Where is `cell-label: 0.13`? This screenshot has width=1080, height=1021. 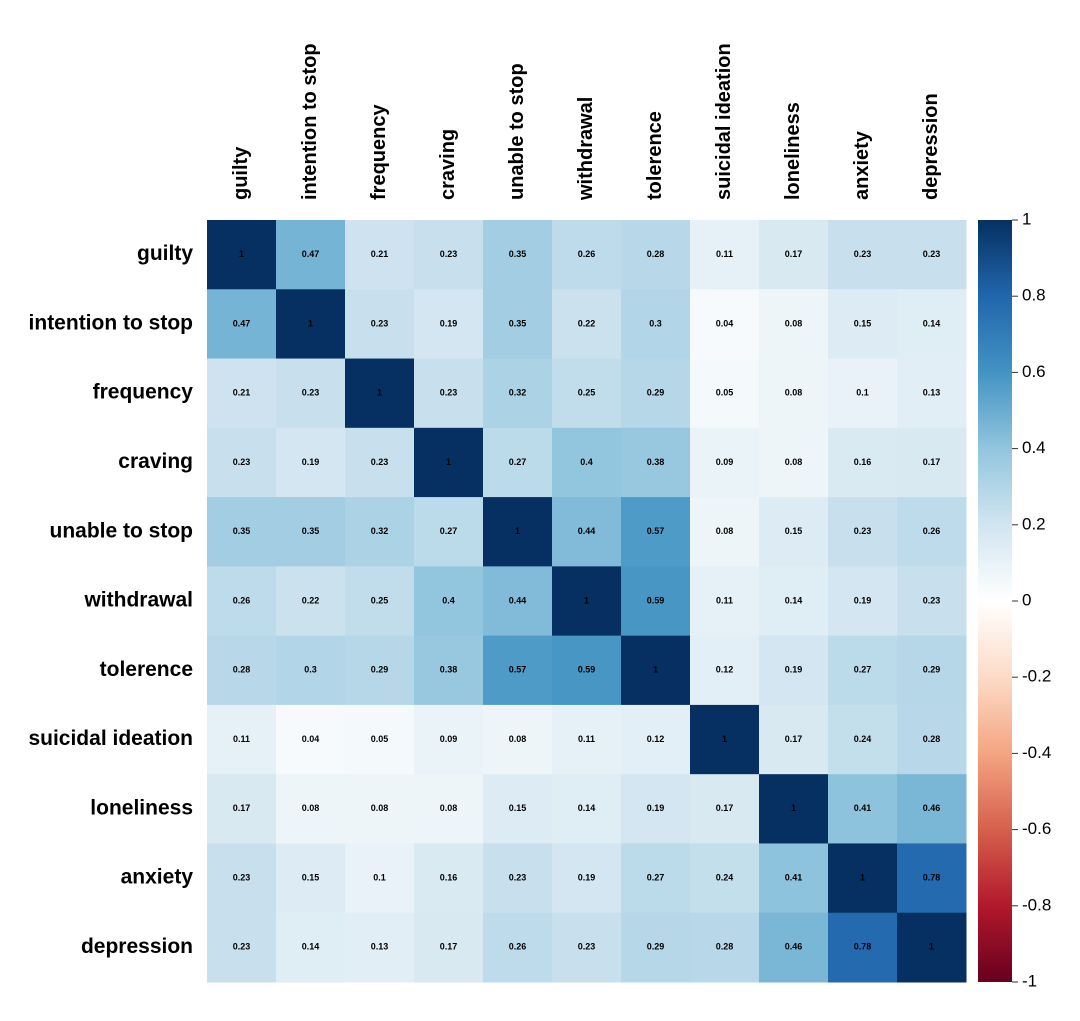 cell-label: 0.13 is located at coordinates (380, 947).